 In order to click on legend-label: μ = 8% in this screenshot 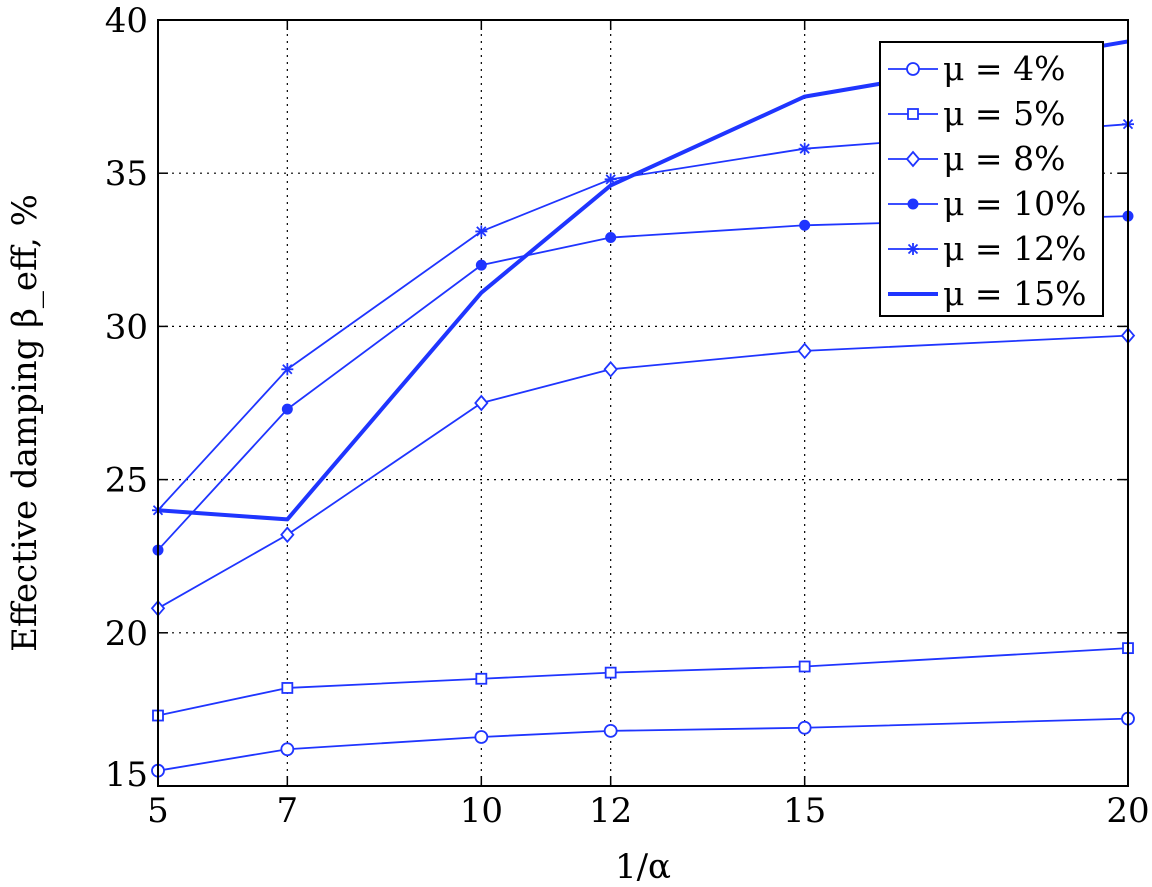, I will do `click(1004, 158)`.